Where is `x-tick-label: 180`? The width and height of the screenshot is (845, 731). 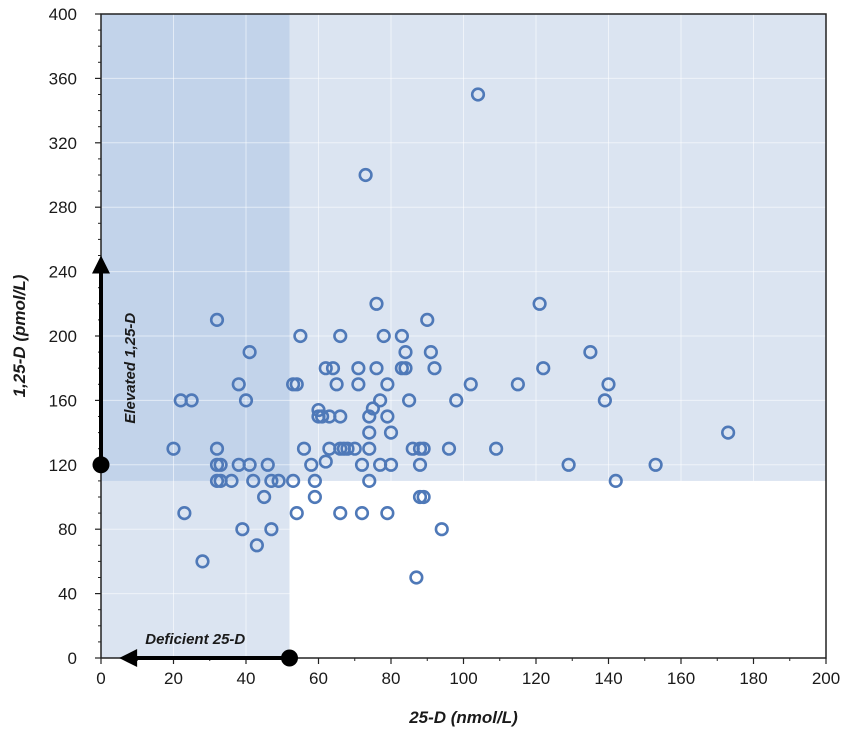 x-tick-label: 180 is located at coordinates (753, 678).